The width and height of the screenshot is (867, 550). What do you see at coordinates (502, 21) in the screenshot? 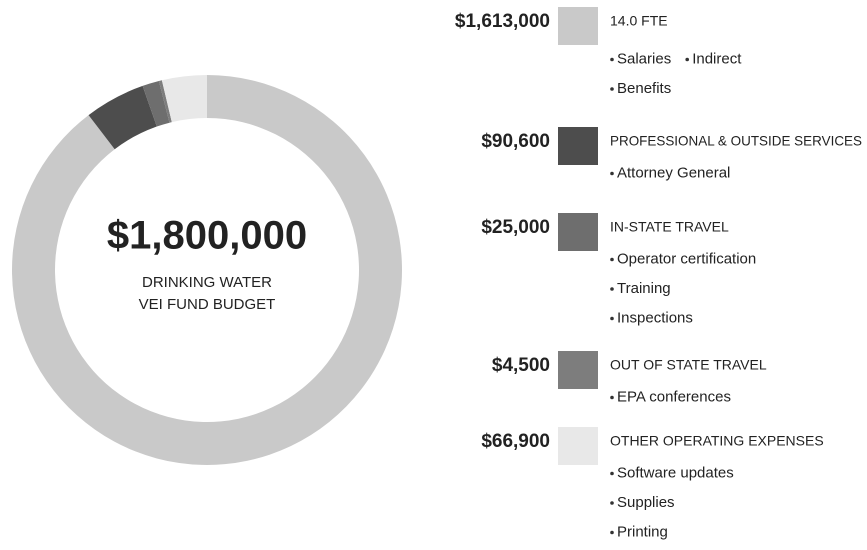
I see `legend-value: $1,613,000` at bounding box center [502, 21].